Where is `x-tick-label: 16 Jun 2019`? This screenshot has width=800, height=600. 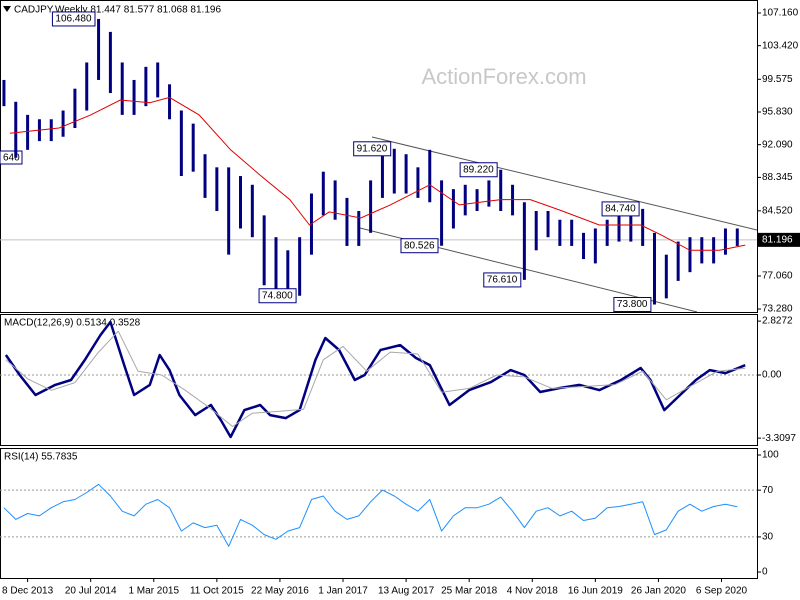
x-tick-label: 16 Jun 2019 is located at coordinates (595, 591).